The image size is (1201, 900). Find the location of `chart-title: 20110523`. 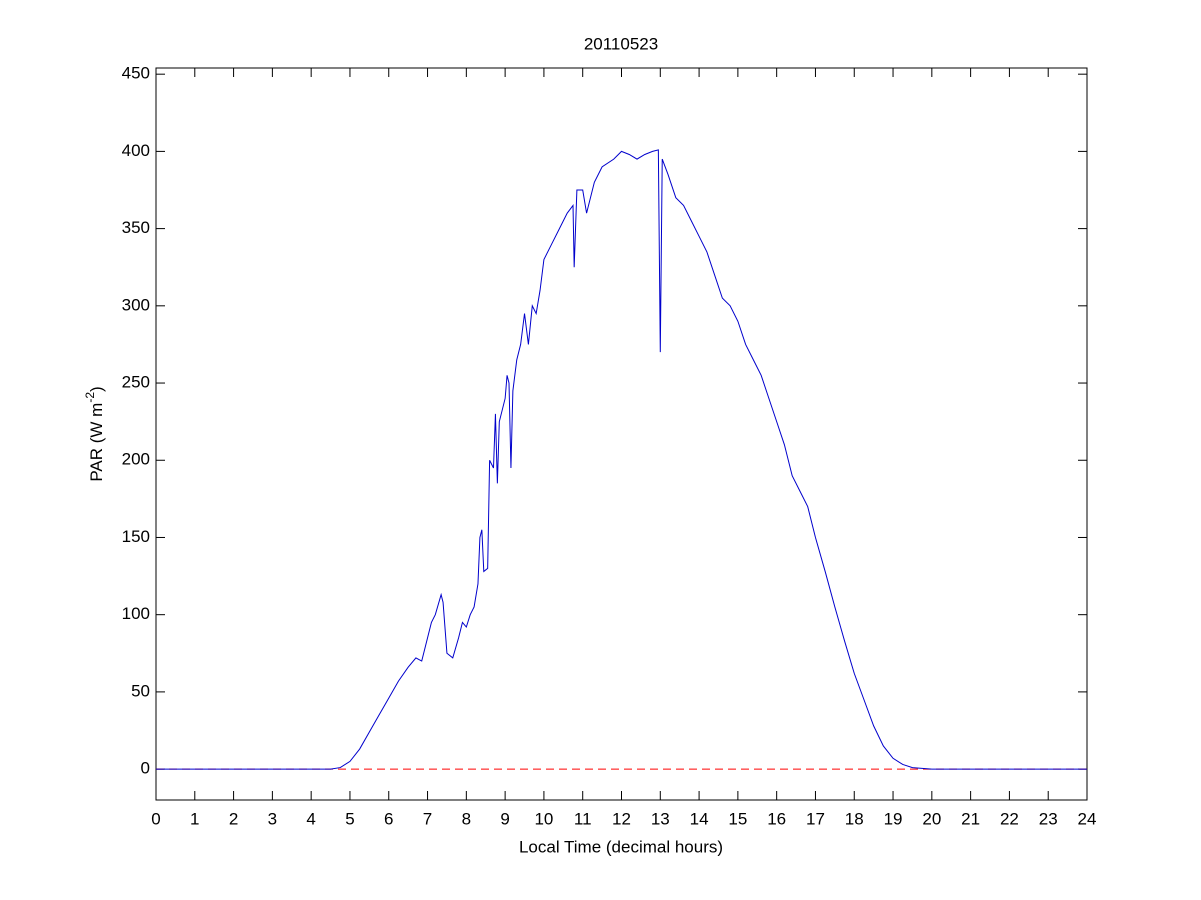

chart-title: 20110523 is located at coordinates (621, 43).